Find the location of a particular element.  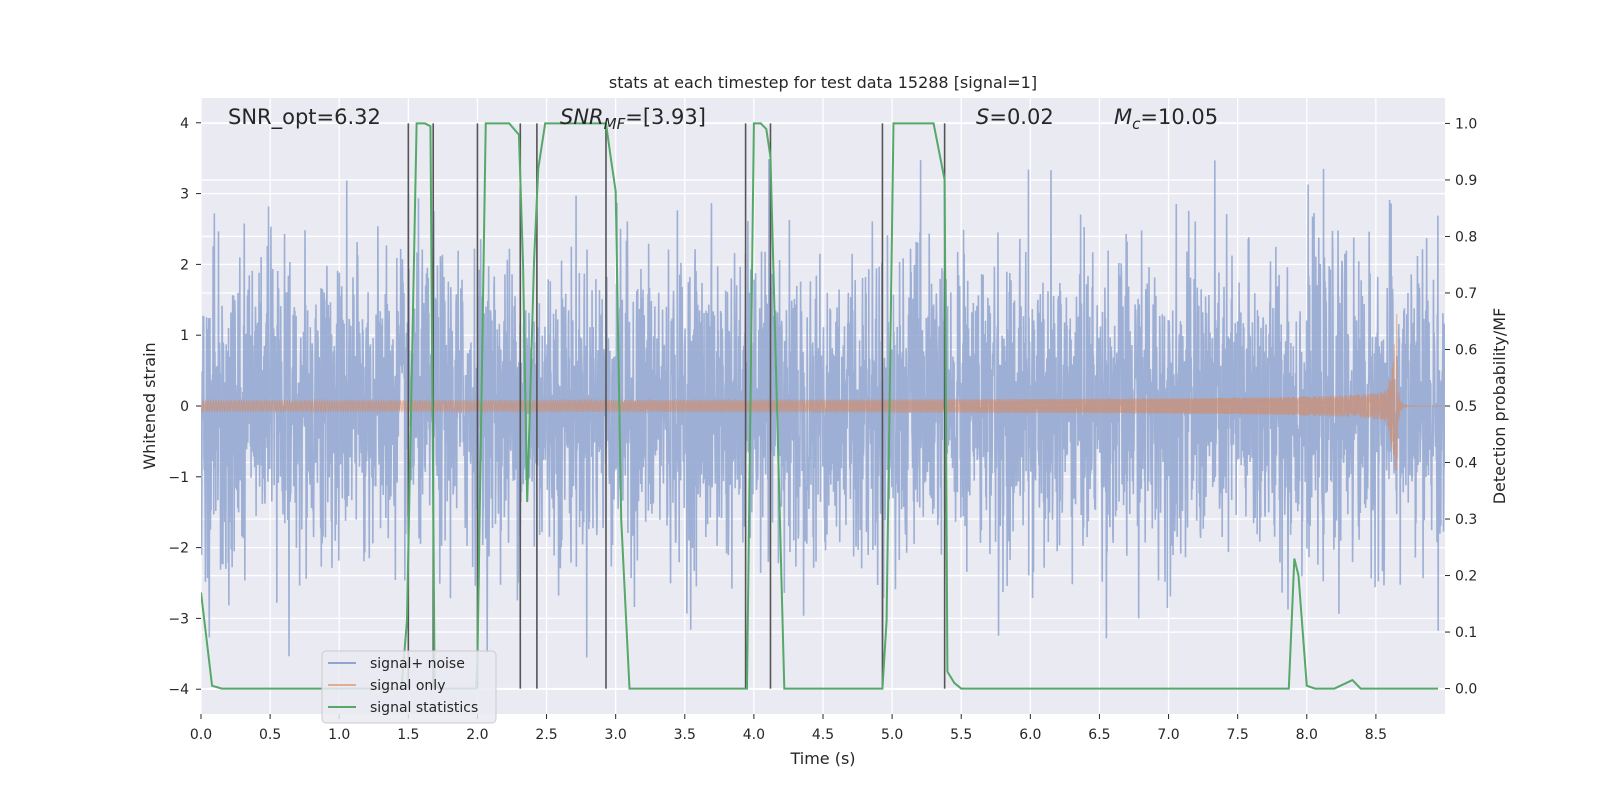

y2-tick-label: 0.5 is located at coordinates (1466, 407).